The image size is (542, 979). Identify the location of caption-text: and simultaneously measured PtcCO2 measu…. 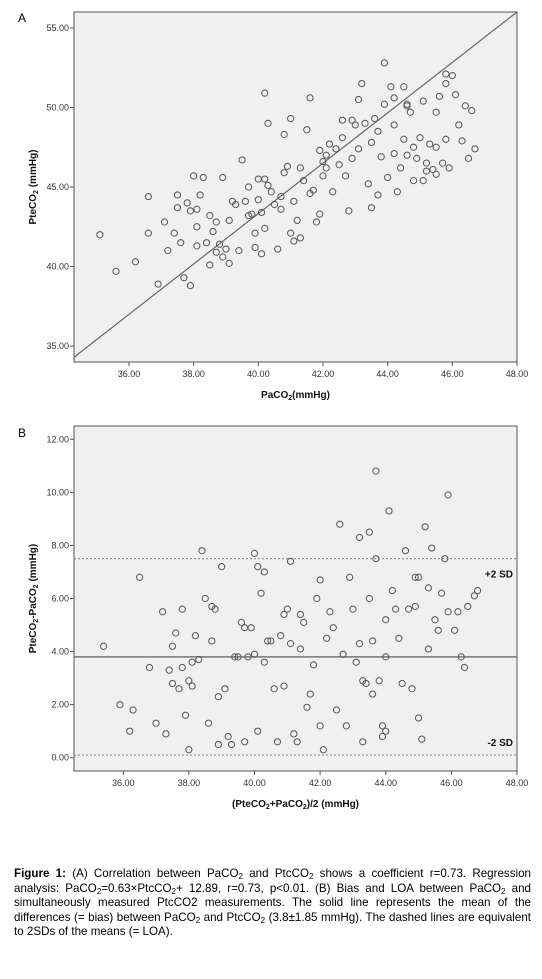
(272, 902).